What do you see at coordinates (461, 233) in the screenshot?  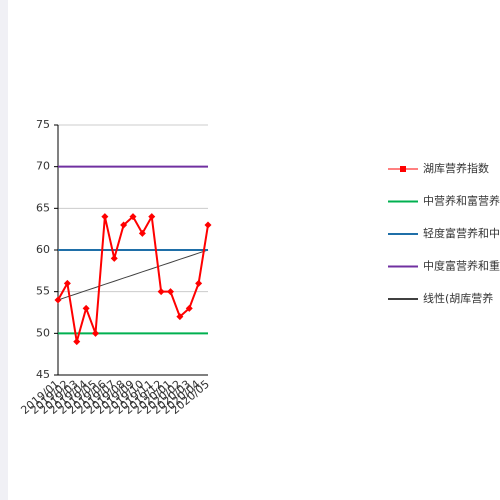 I see `legend-label: 轻度富营养和中` at bounding box center [461, 233].